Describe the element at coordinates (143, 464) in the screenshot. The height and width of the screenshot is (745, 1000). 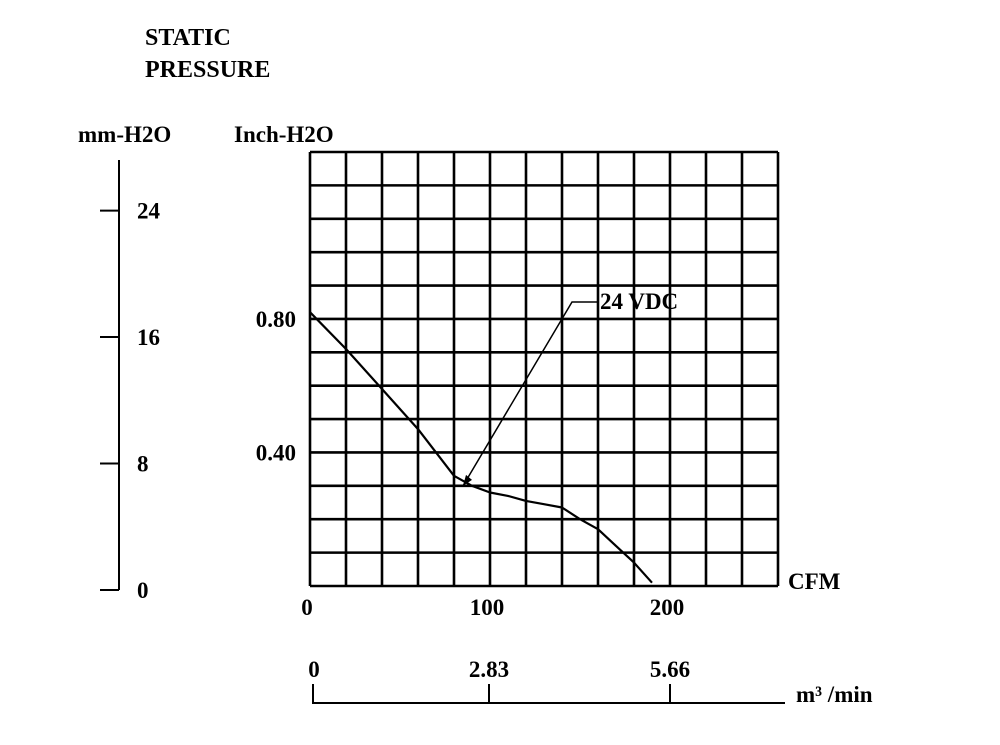
I see `left-axis-tick-label: 8` at that location.